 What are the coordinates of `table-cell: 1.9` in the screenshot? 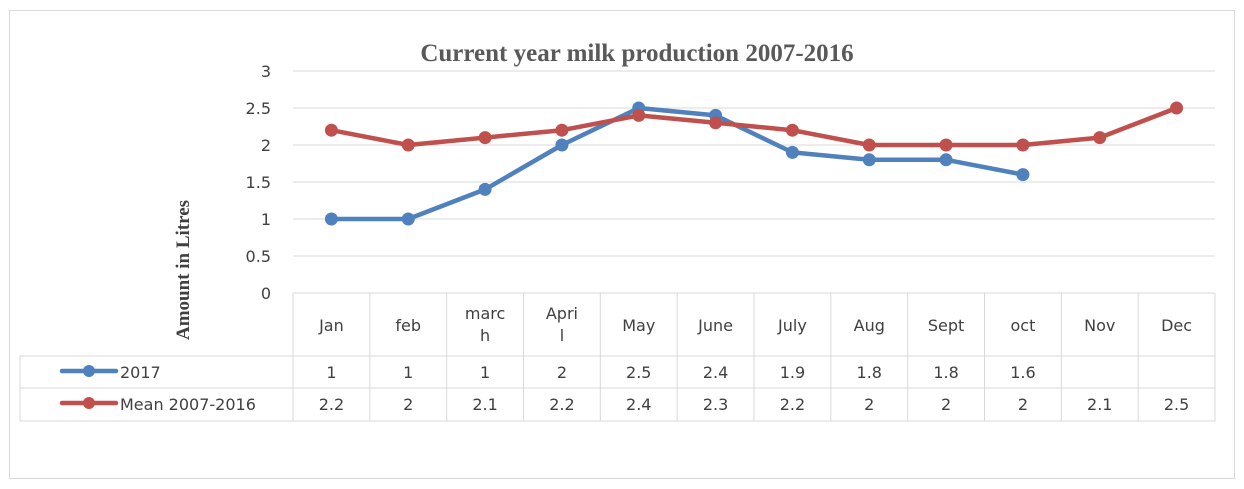 It's located at (792, 372).